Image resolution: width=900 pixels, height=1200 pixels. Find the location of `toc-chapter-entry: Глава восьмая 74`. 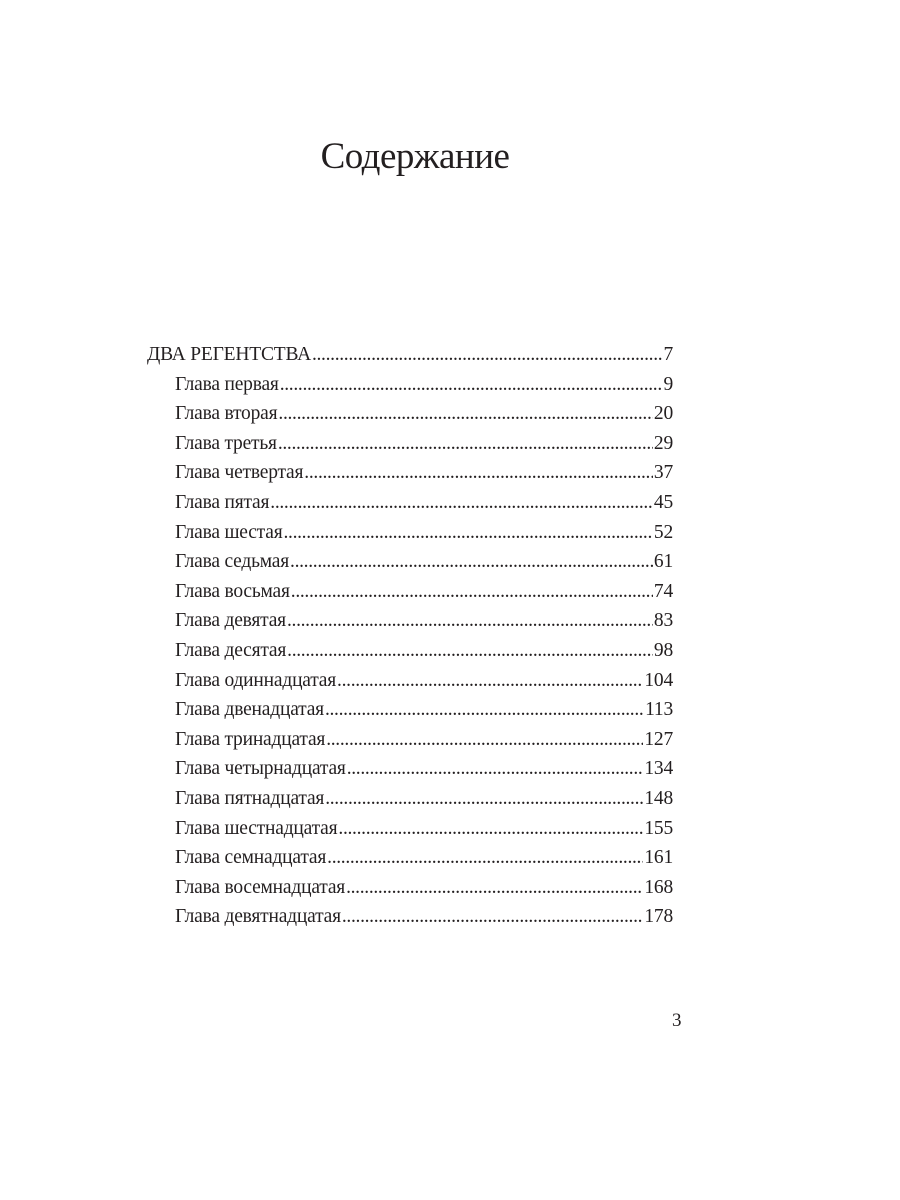

toc-chapter-entry: Глава восьмая 74 is located at coordinates (410, 592).